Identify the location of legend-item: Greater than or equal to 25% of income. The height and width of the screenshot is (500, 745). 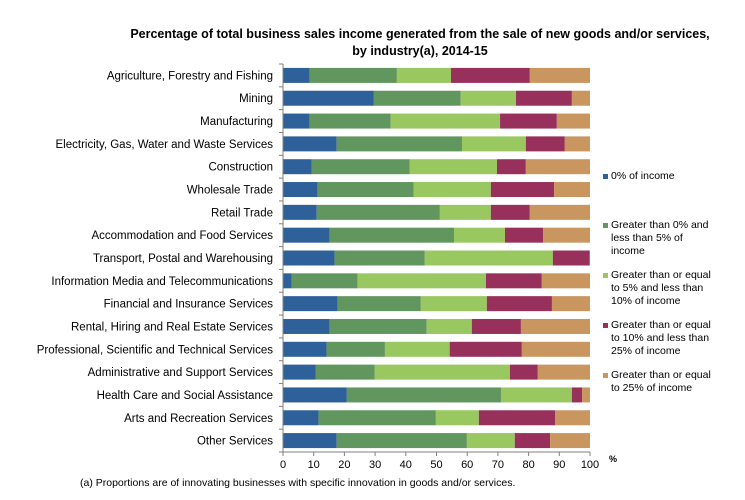
(674, 382).